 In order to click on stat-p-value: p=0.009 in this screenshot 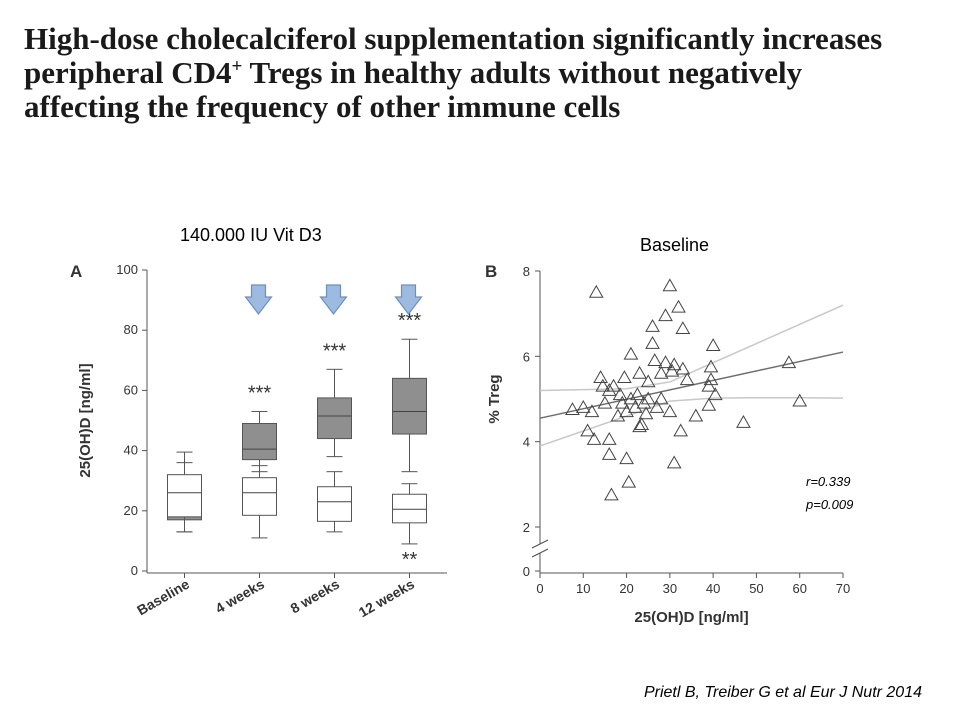, I will do `click(830, 504)`.